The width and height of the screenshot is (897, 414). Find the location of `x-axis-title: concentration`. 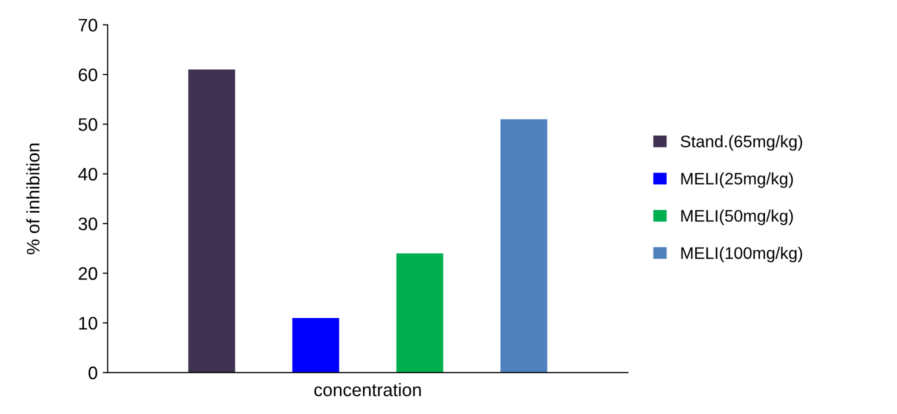

x-axis-title: concentration is located at coordinates (367, 389).